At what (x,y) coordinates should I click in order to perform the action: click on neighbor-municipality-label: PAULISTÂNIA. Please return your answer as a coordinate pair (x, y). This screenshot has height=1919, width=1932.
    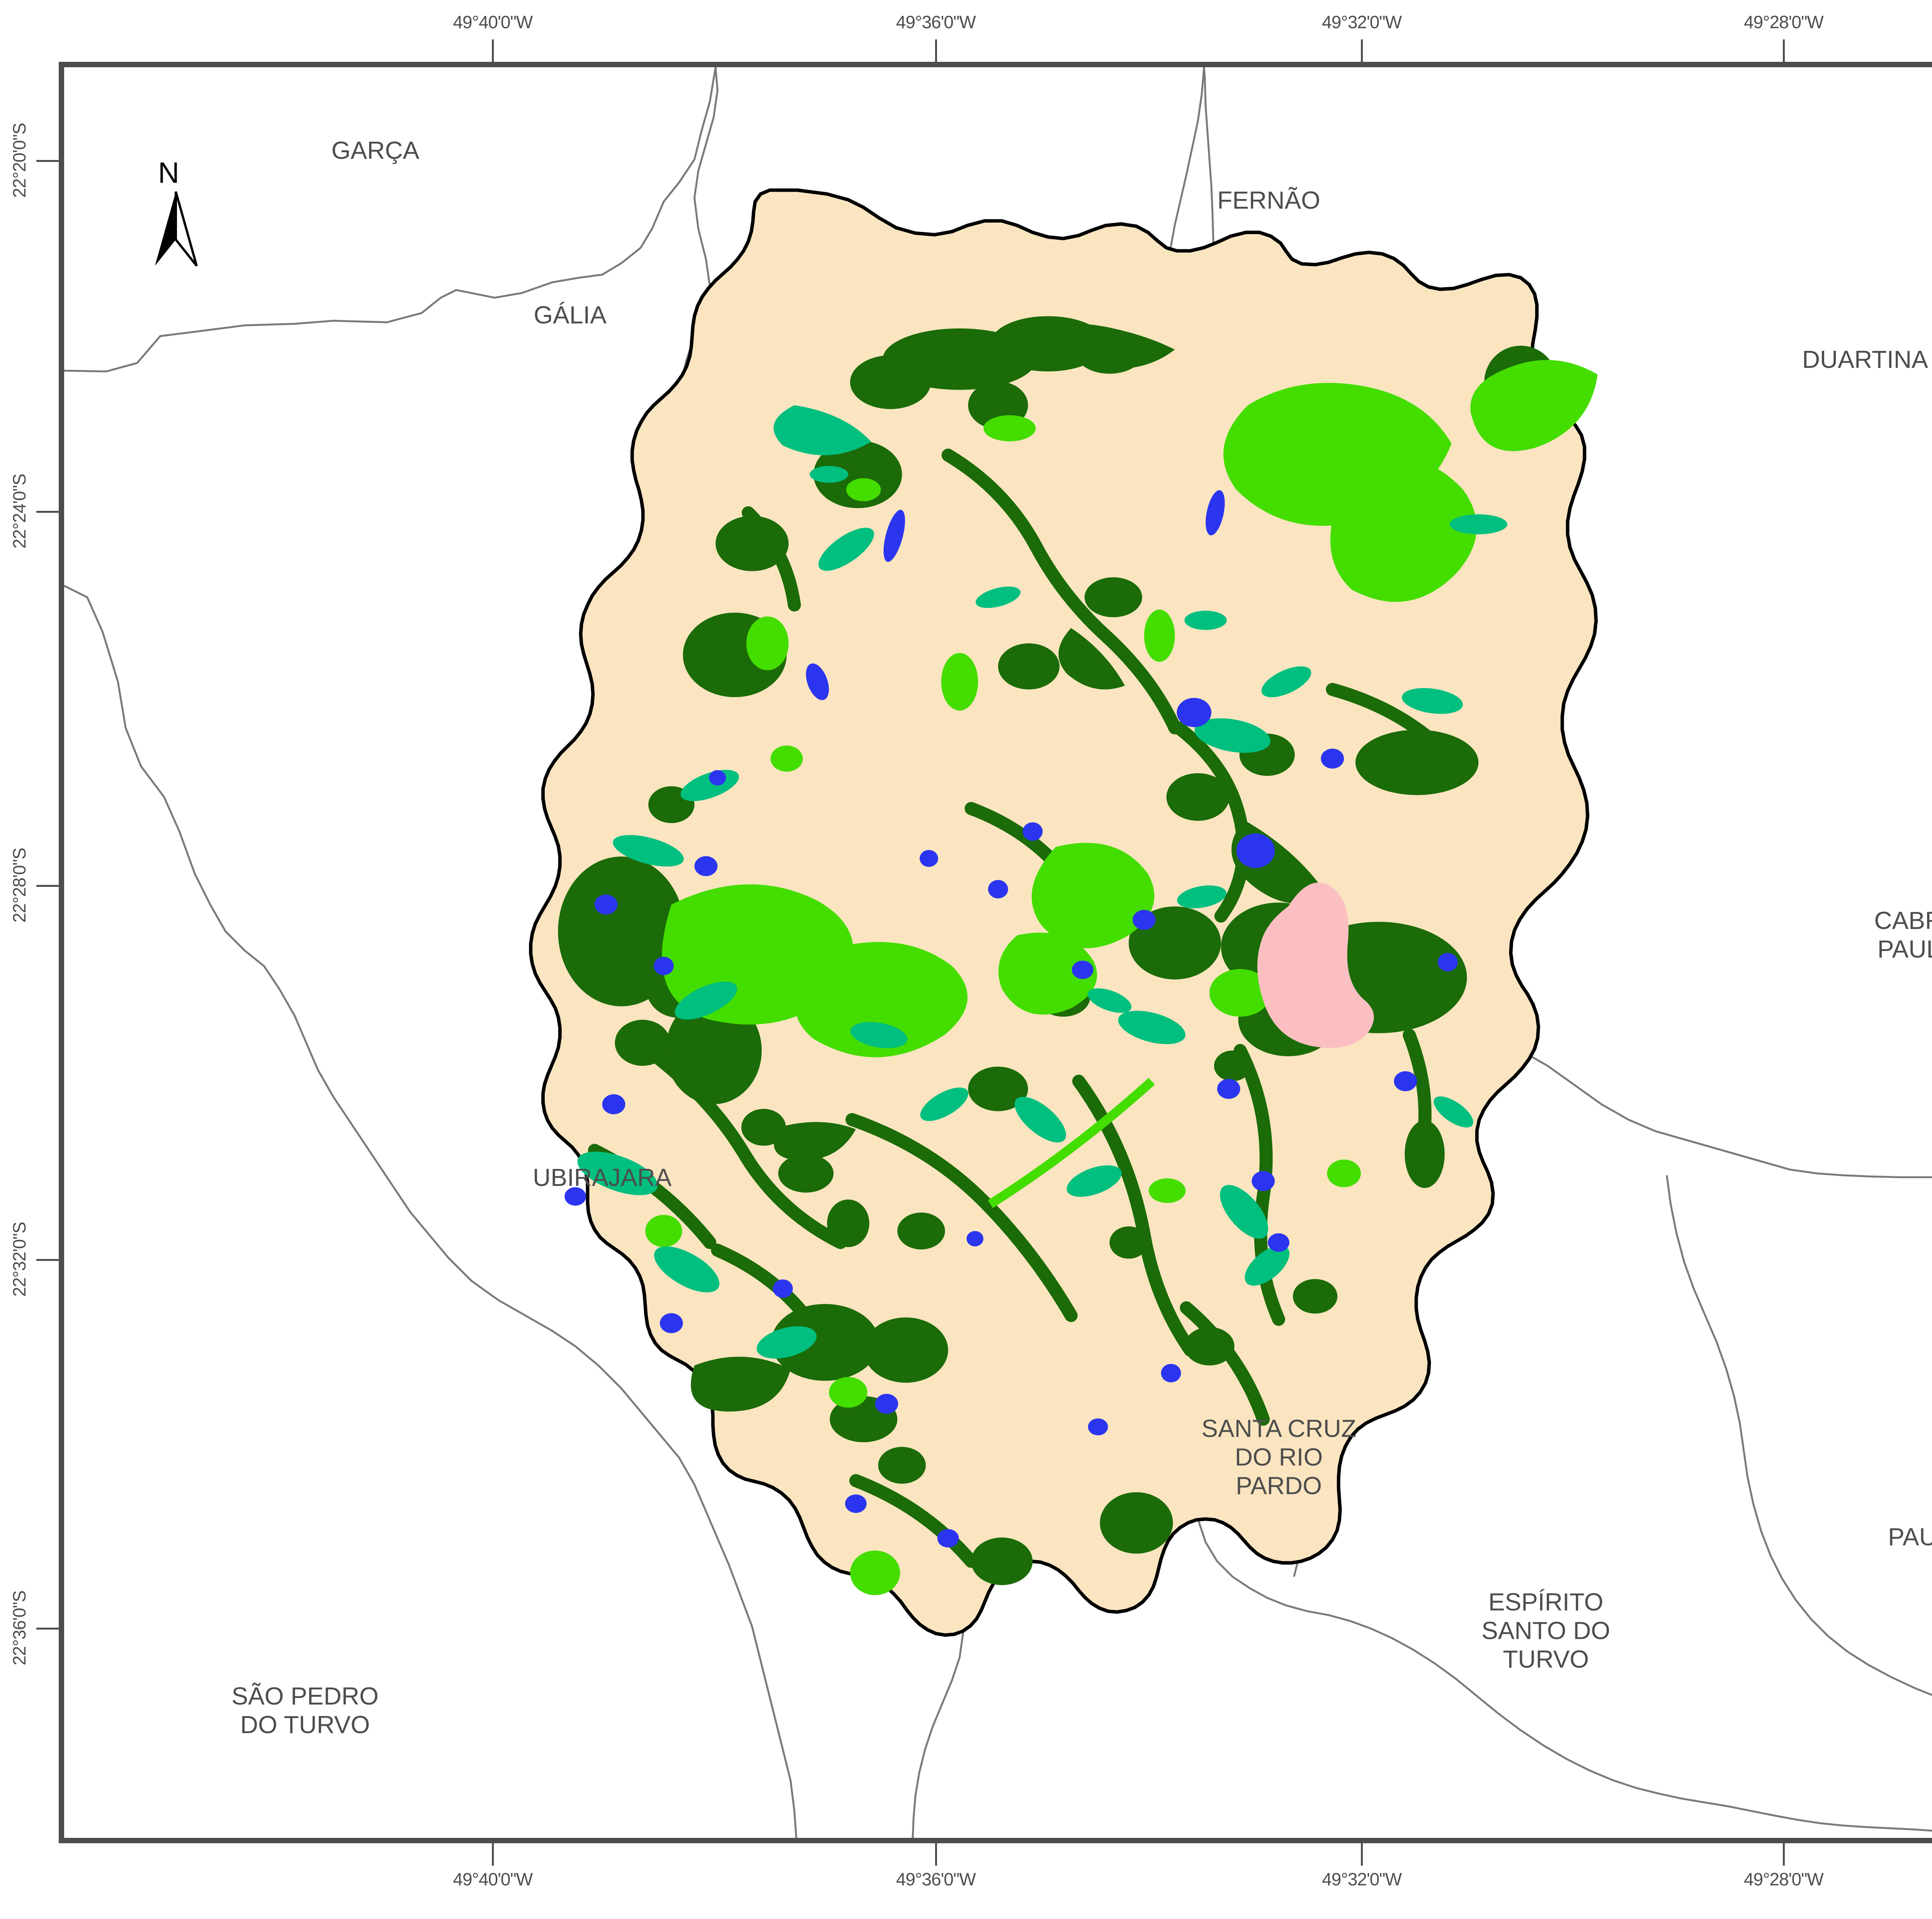
    Looking at the image, I should click on (1910, 1537).